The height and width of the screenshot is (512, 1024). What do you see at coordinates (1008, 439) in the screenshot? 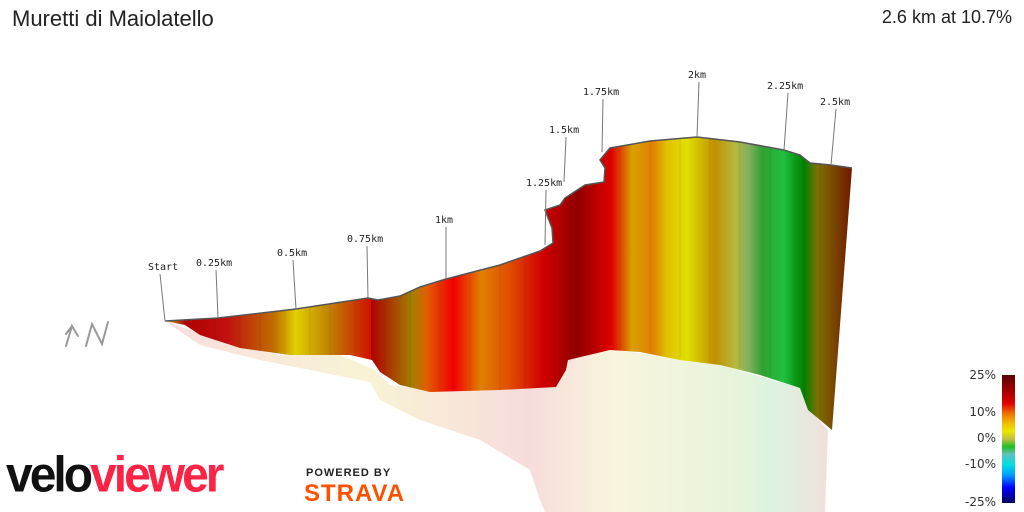
I see `legend-color-bar` at bounding box center [1008, 439].